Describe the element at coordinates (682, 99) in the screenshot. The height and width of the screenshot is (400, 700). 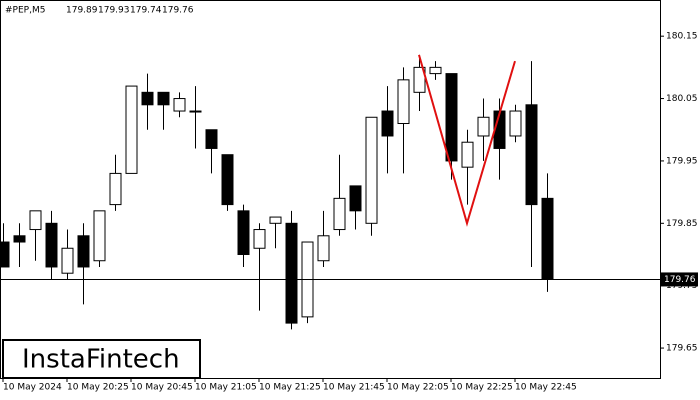
I see `y-tick-label: 180.05` at that location.